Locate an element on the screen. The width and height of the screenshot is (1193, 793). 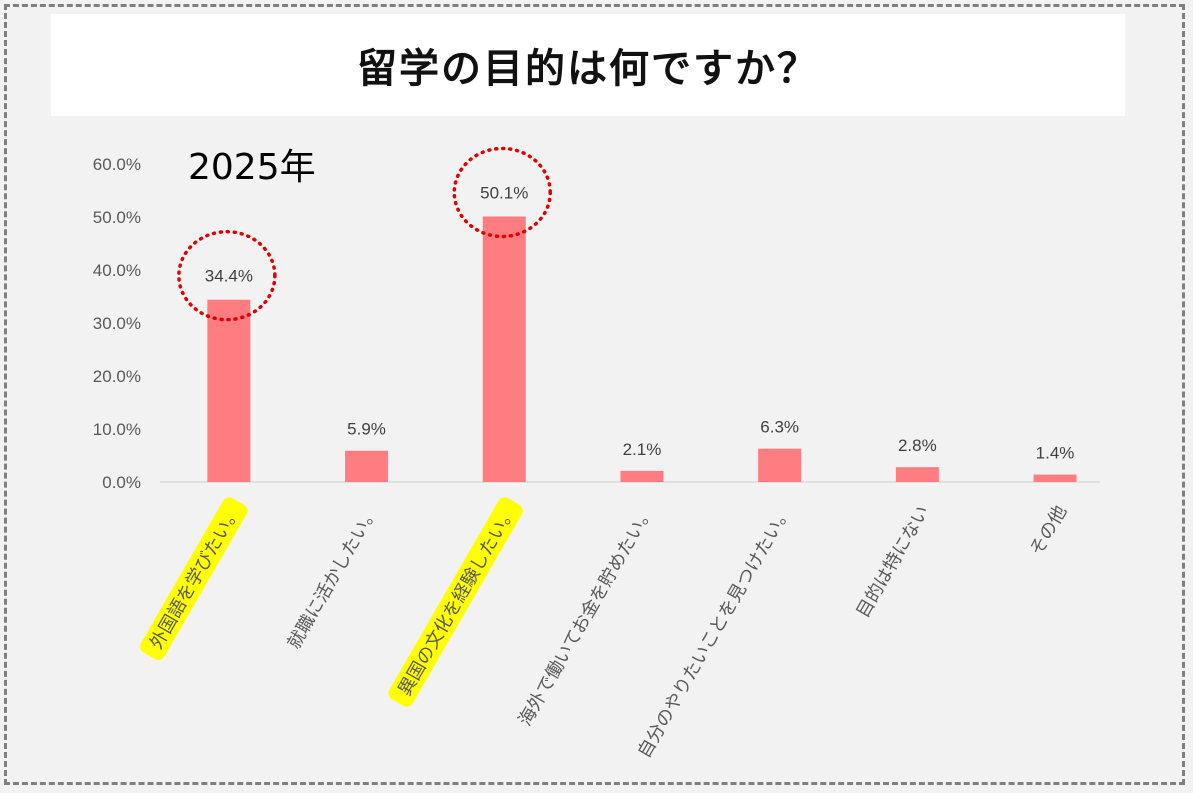
title-banner: 留学の目的は何ですか？ is located at coordinates (588, 65).